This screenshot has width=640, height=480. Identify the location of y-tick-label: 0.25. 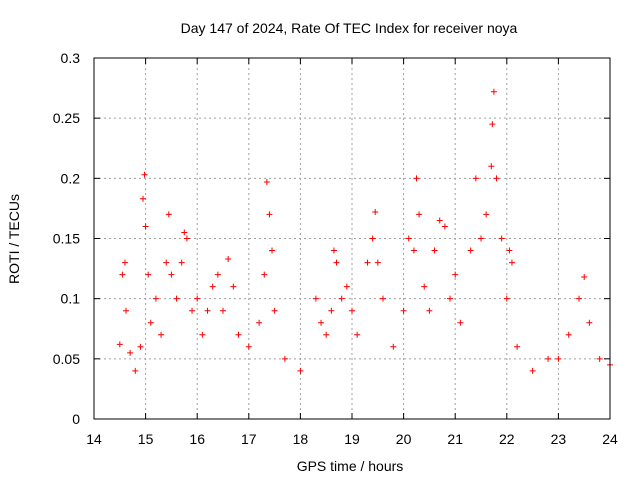
(66, 118).